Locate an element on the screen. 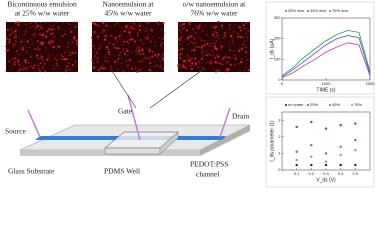 This screenshot has height=240, width=376. x-axis-label: V_ds (V) is located at coordinates (326, 180).